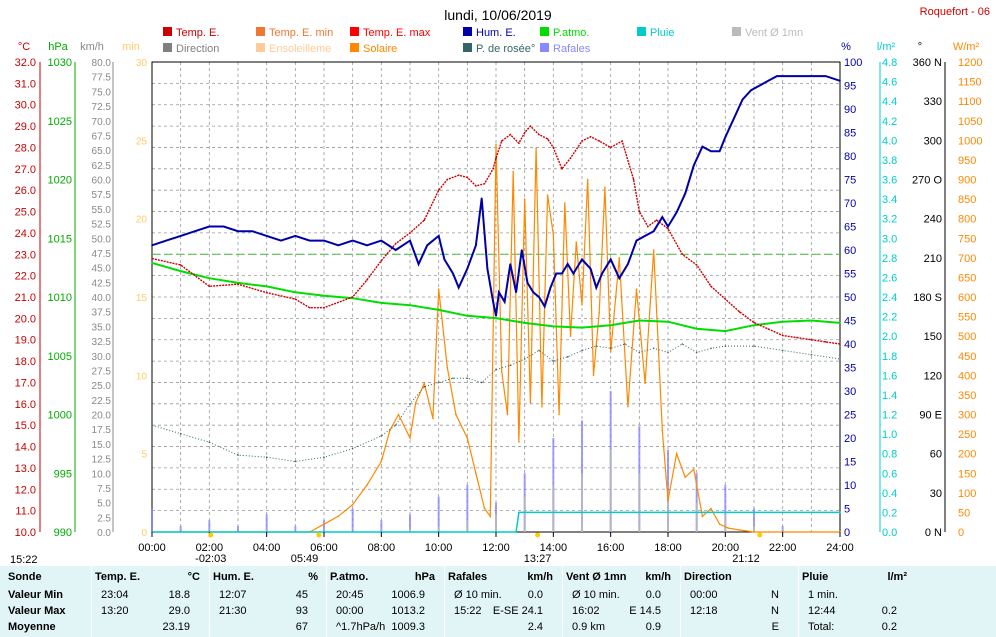 This screenshot has width=996, height=637. What do you see at coordinates (889, 357) in the screenshot?
I see `rain-tick-label: 1.8` at bounding box center [889, 357].